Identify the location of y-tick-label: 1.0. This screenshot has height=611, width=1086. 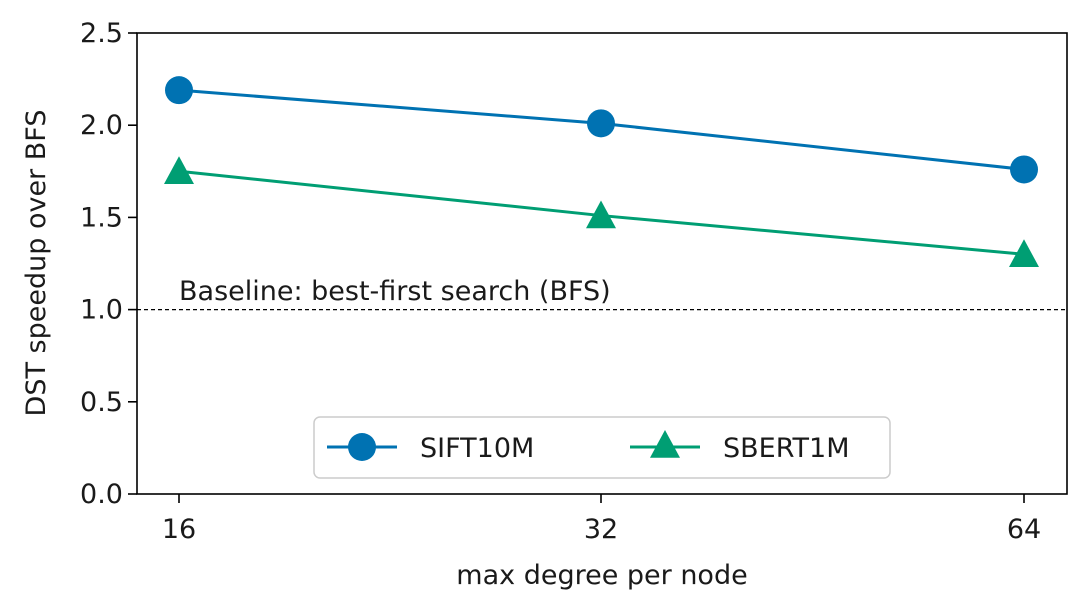
(101, 310).